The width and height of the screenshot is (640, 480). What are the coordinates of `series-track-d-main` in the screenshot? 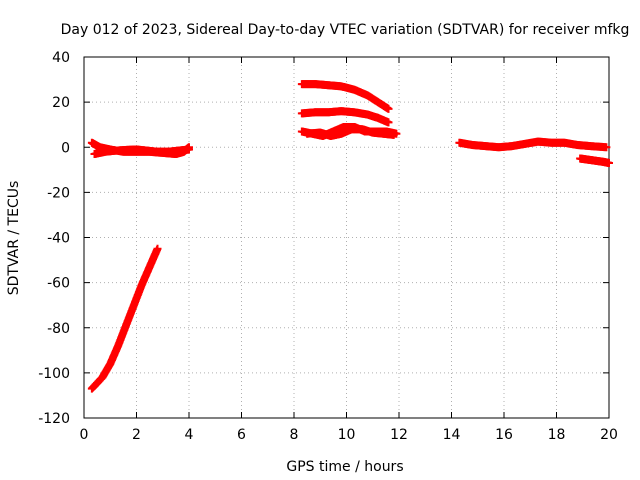 It's located at (533, 144).